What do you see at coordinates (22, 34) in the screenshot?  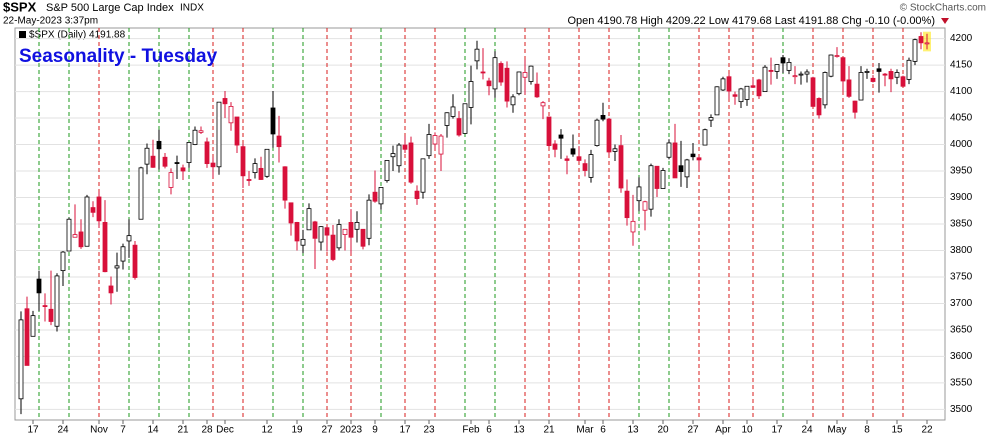 I see `legend-swatch` at bounding box center [22, 34].